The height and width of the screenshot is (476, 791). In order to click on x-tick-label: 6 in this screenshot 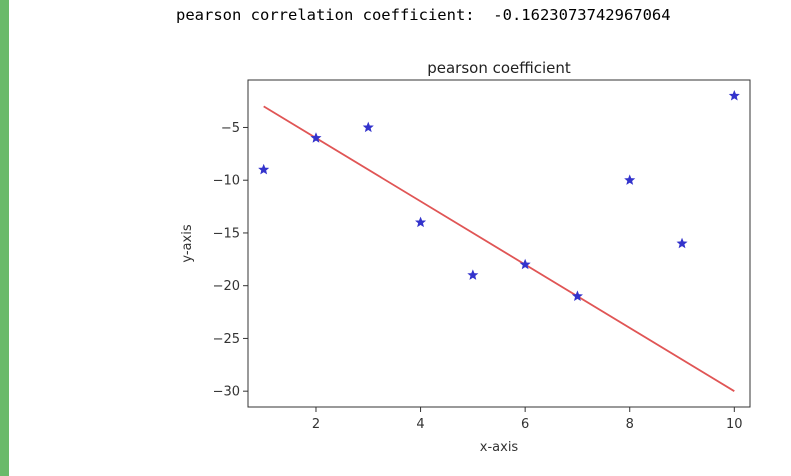, I will do `click(525, 424)`.